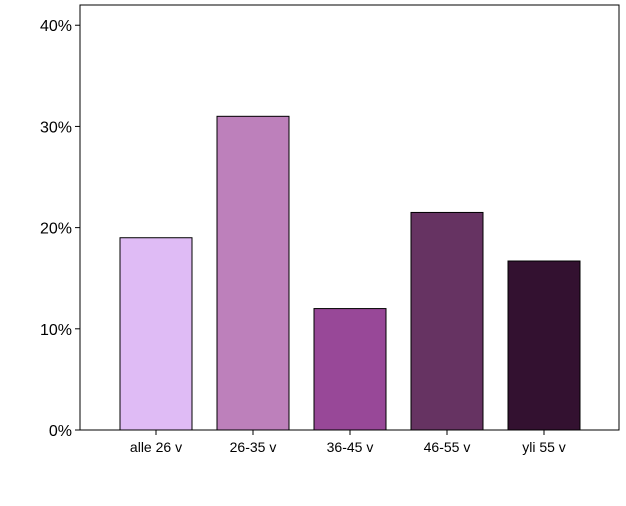 The width and height of the screenshot is (626, 506). Describe the element at coordinates (447, 447) in the screenshot. I see `x-tick-label: 46-55 v` at that location.